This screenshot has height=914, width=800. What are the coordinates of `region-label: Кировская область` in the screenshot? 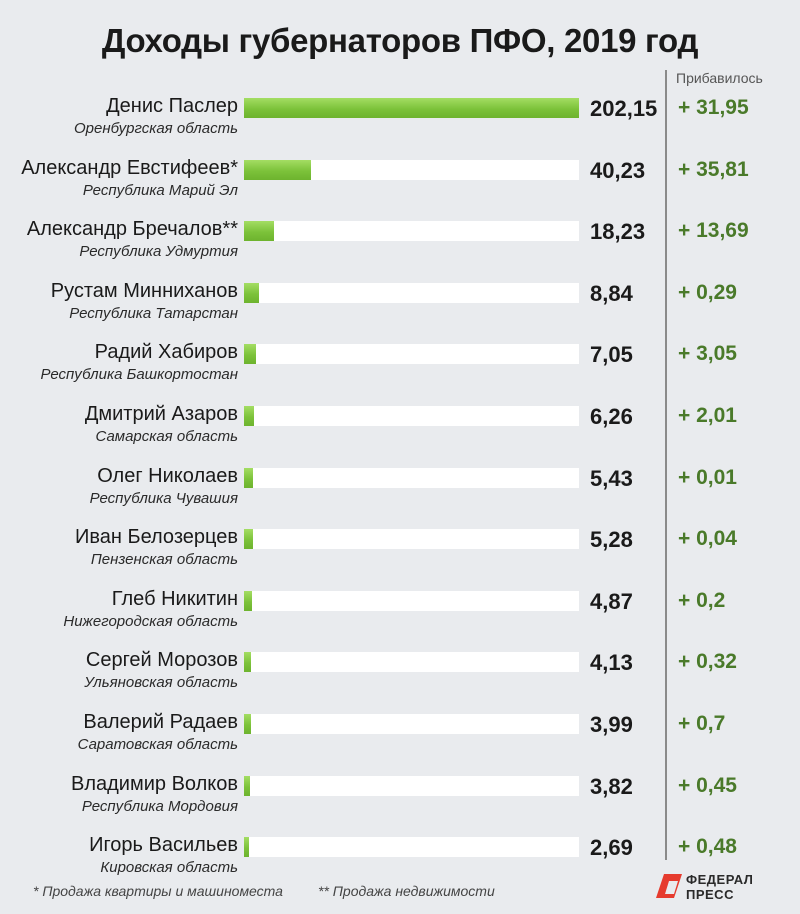 It's located at (169, 868).